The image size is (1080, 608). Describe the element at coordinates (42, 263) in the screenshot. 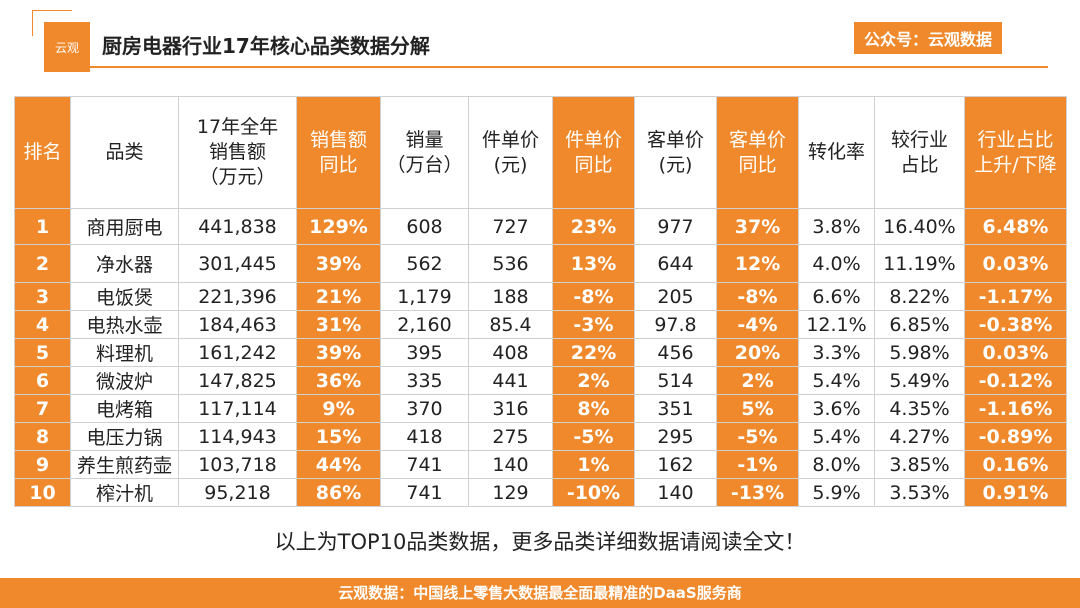

I see `table-cell: 2` at that location.